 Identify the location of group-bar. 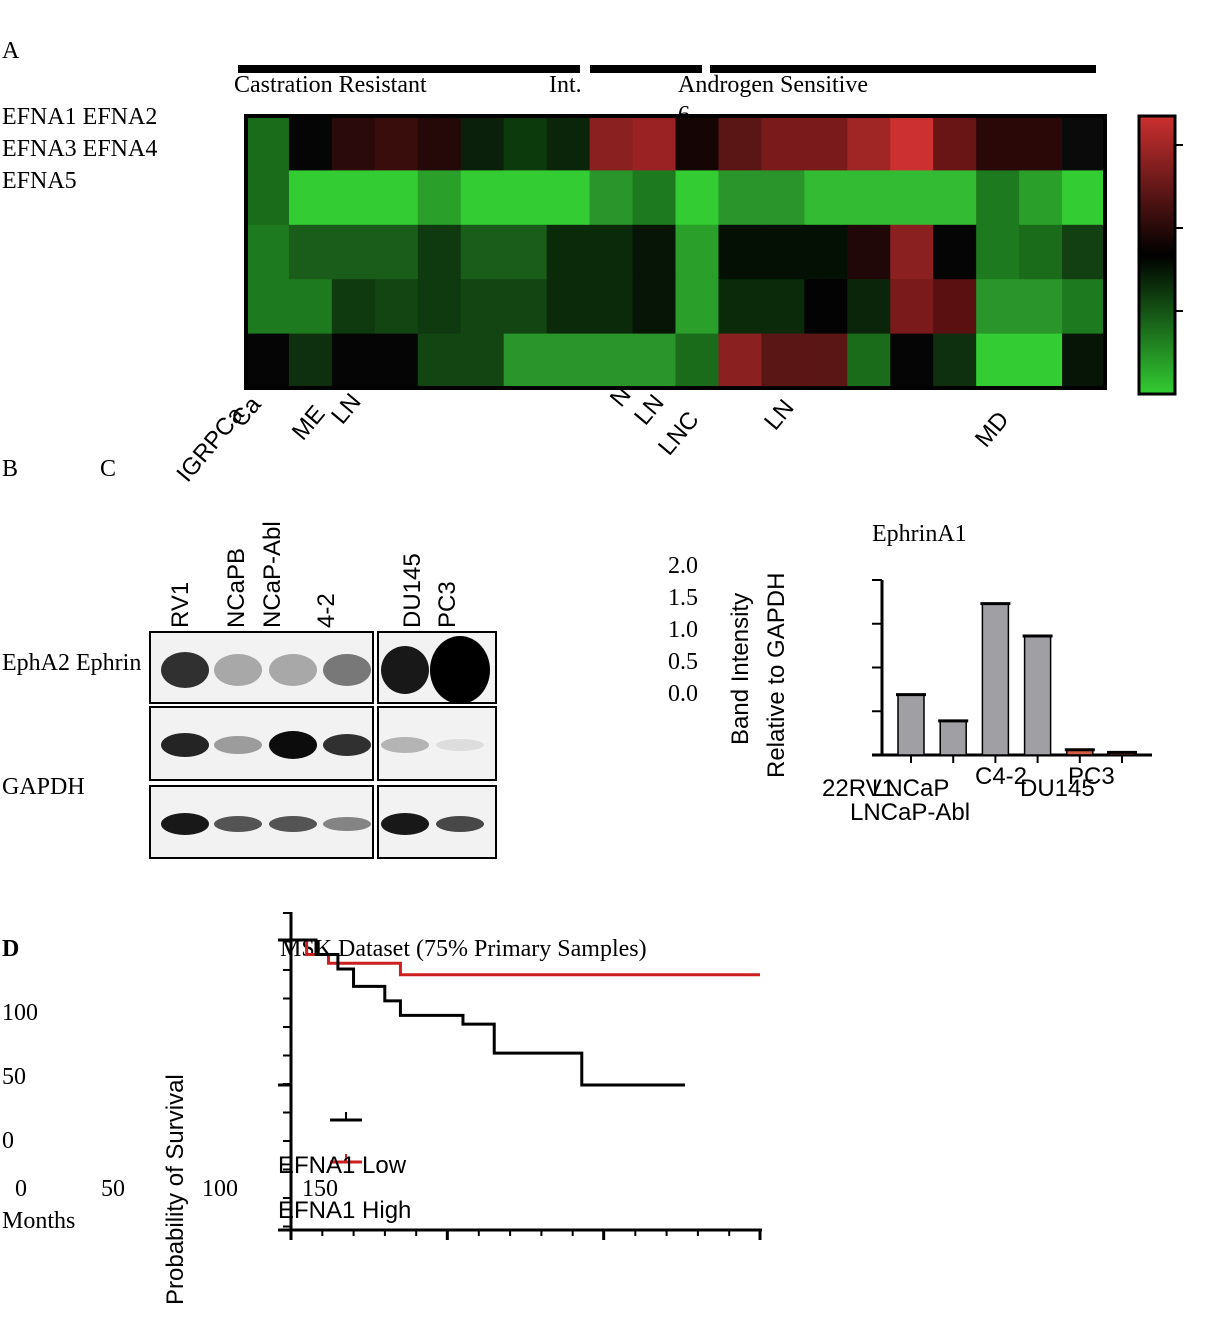
(903, 69).